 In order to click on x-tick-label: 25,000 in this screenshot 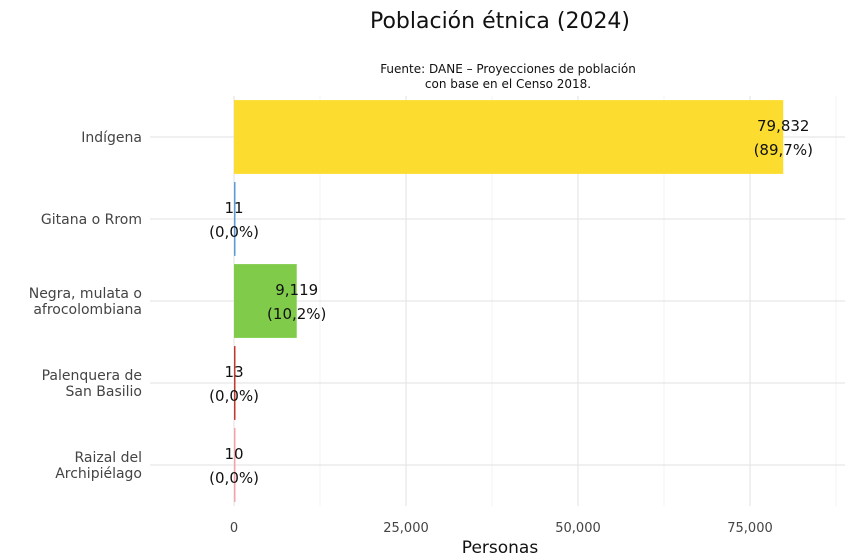, I will do `click(406, 528)`.